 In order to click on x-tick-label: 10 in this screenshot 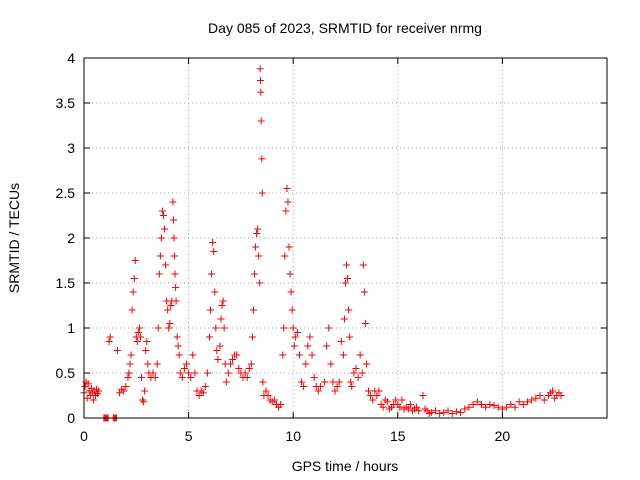, I will do `click(293, 436)`.